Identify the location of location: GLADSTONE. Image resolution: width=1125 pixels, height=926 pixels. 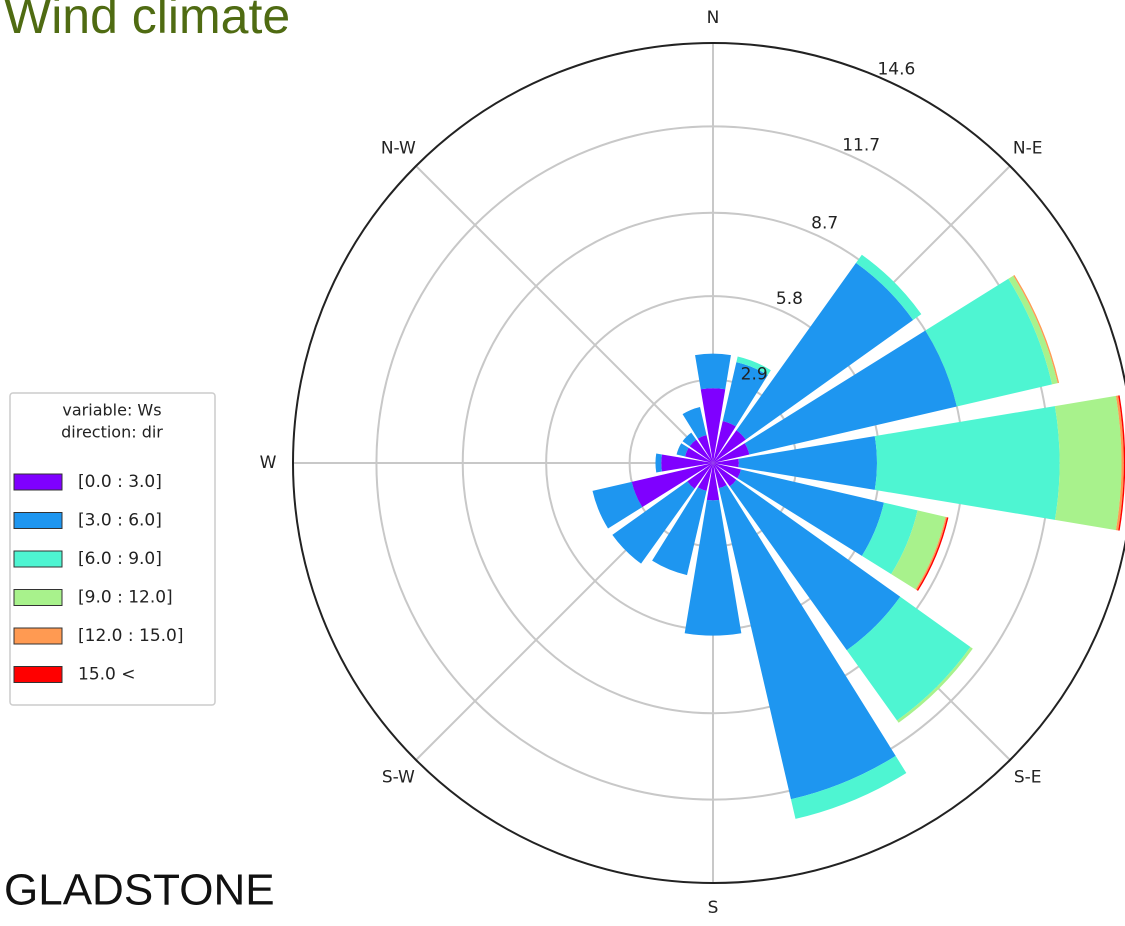
(139, 890).